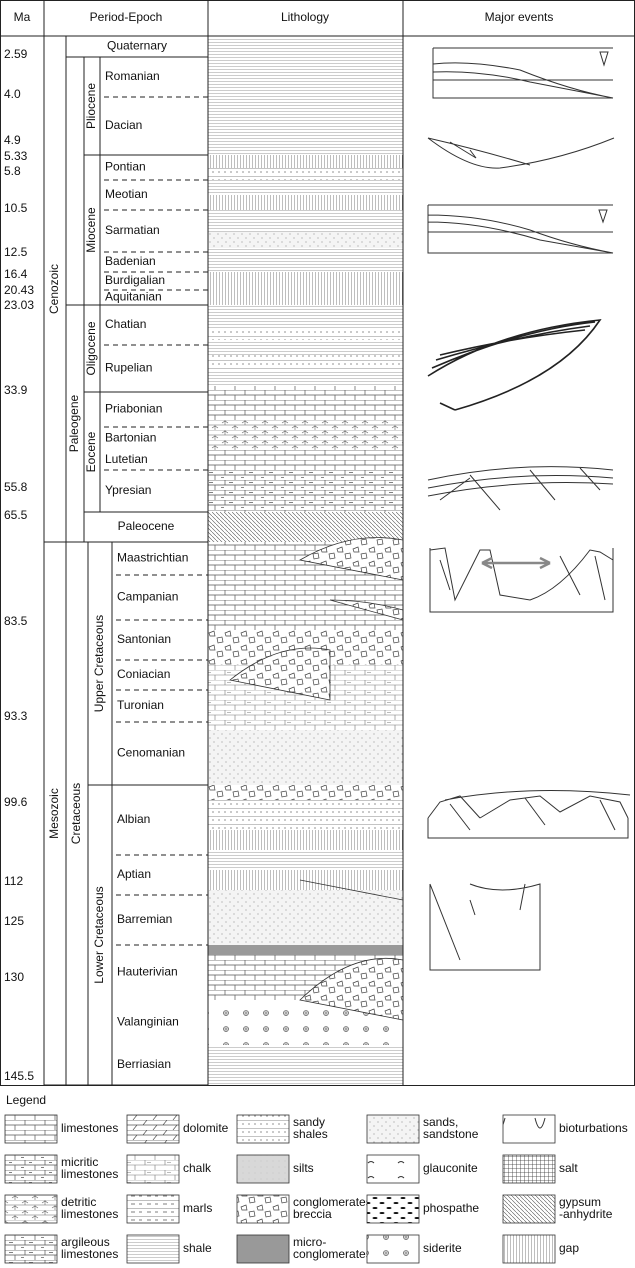 The width and height of the screenshot is (635, 1268). I want to click on epoch-label: Pliocene, so click(91, 106).